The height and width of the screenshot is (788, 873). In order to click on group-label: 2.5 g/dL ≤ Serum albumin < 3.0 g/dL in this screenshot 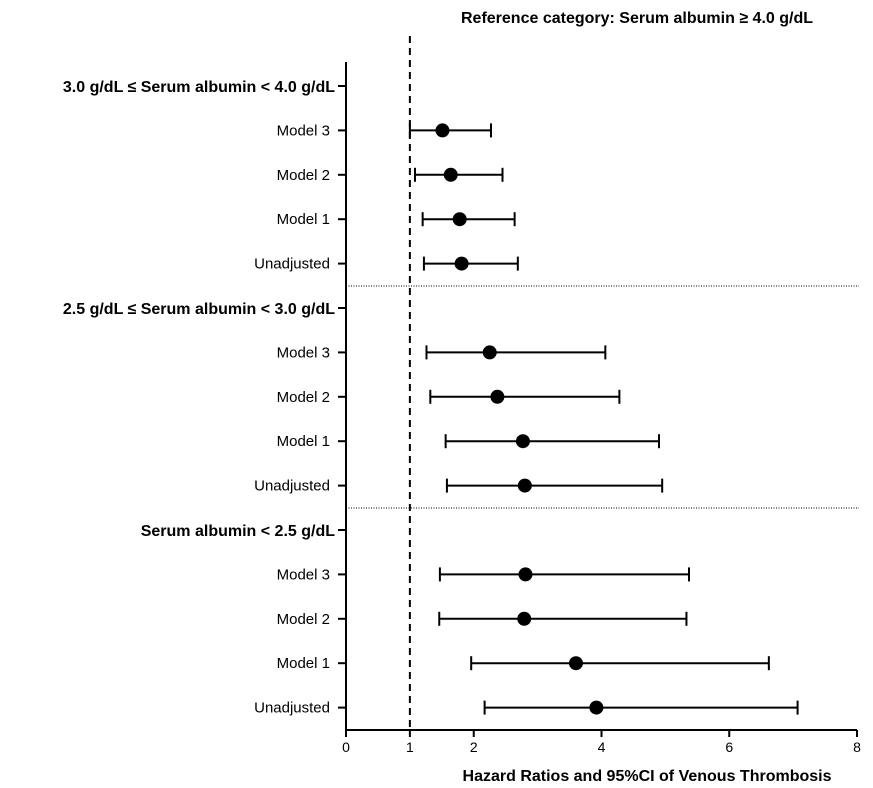, I will do `click(199, 309)`.